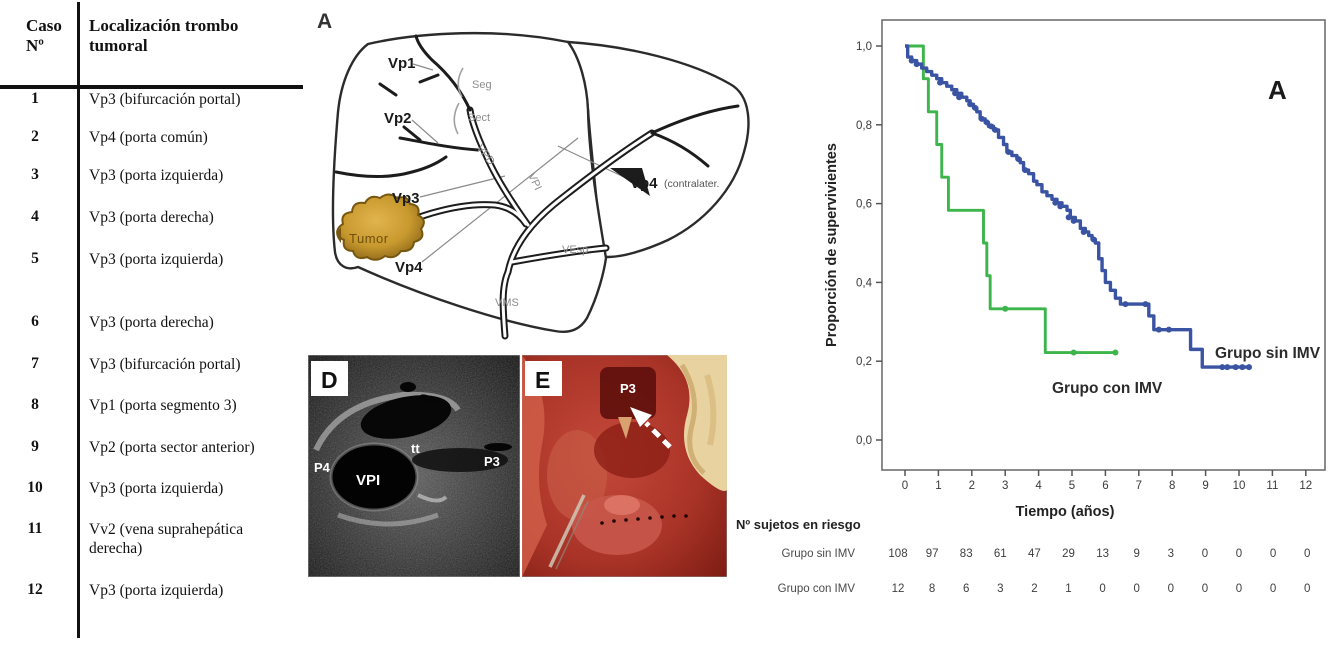 This screenshot has height=645, width=1333. I want to click on case-number: 11, so click(35, 528).